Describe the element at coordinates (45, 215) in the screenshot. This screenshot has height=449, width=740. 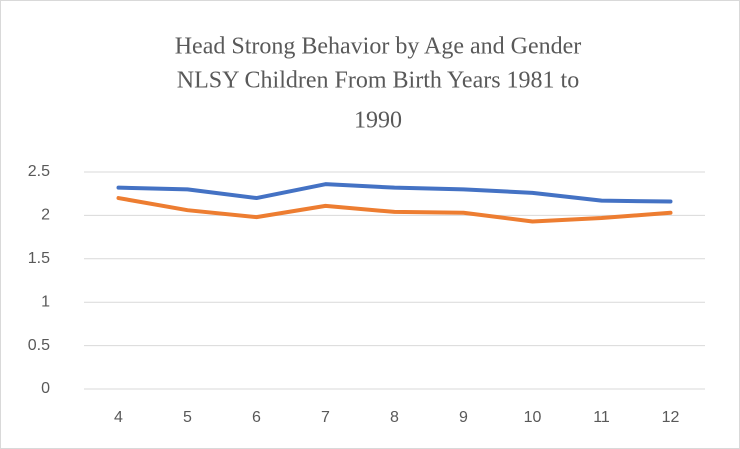
I see `y-tick-label: 2` at that location.